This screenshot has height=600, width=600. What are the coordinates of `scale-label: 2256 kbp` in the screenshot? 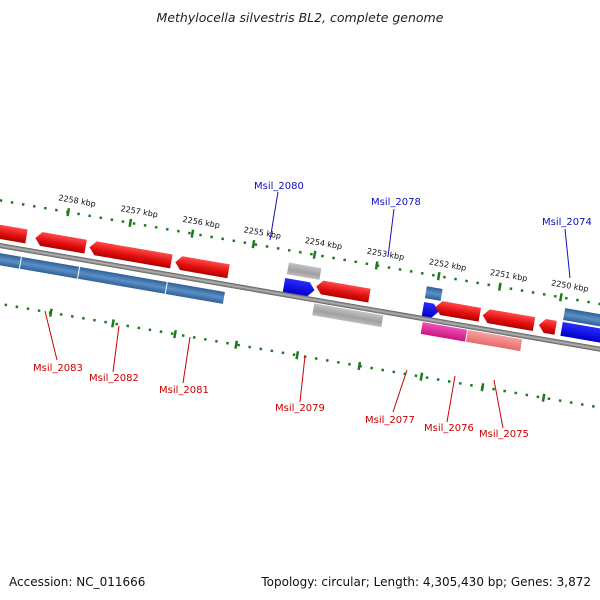 It's located at (201, 222).